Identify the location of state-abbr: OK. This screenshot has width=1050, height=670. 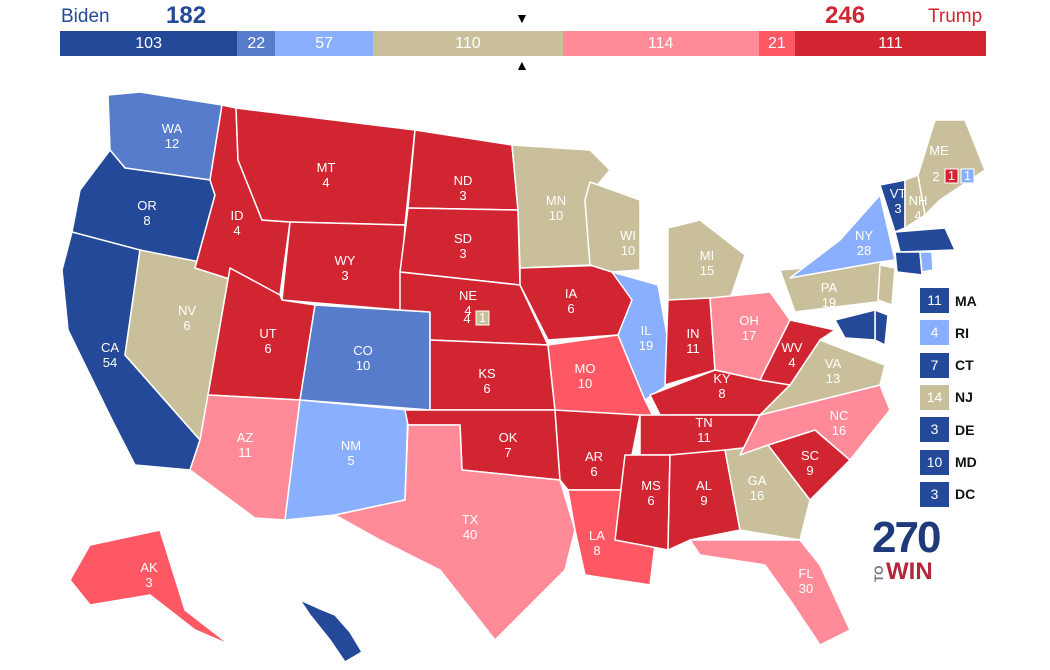
(508, 437).